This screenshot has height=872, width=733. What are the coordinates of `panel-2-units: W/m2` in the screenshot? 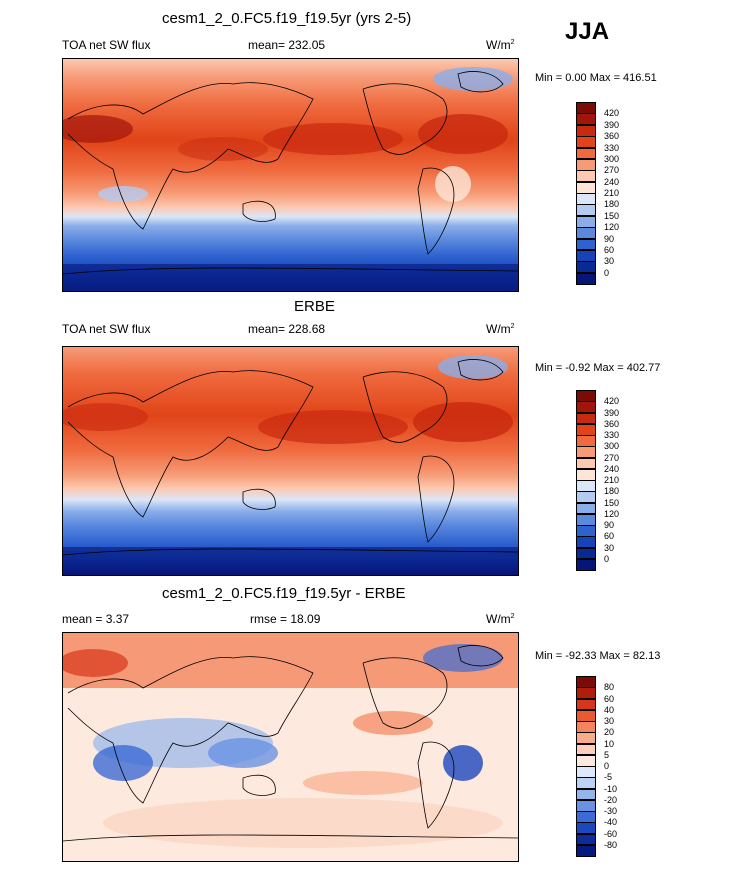 It's located at (500, 329).